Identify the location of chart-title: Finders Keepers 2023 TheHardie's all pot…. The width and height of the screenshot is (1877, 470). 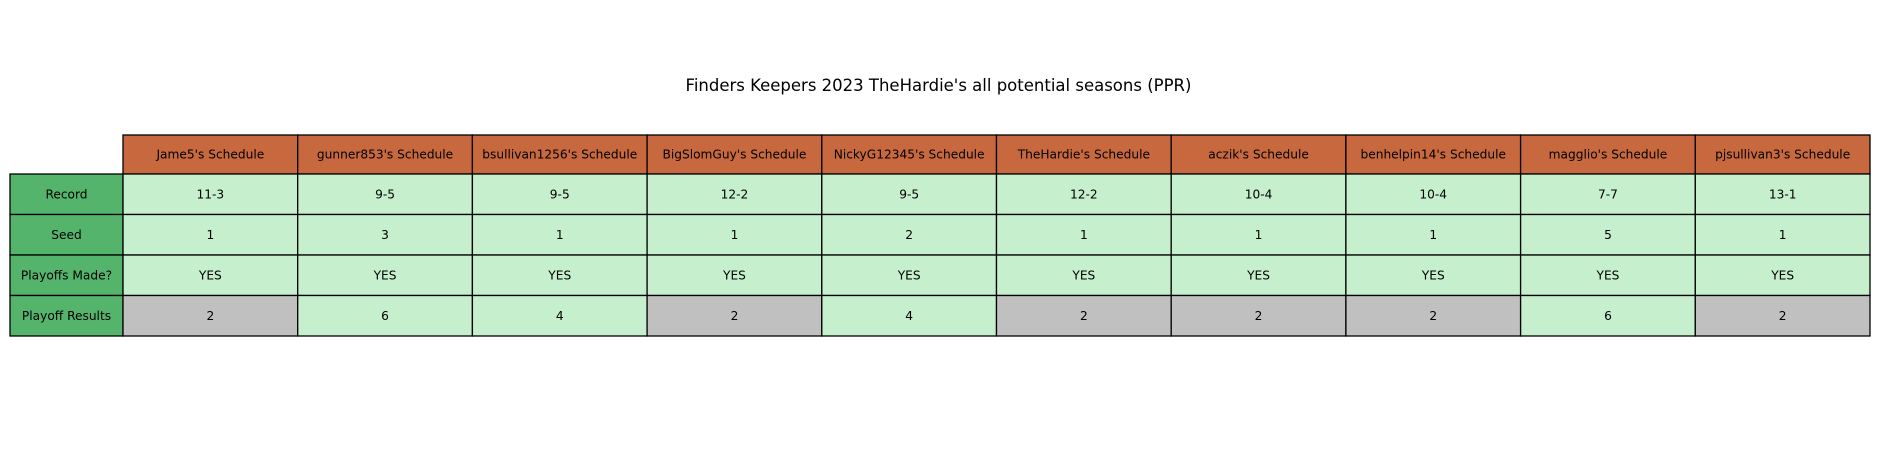
(938, 85).